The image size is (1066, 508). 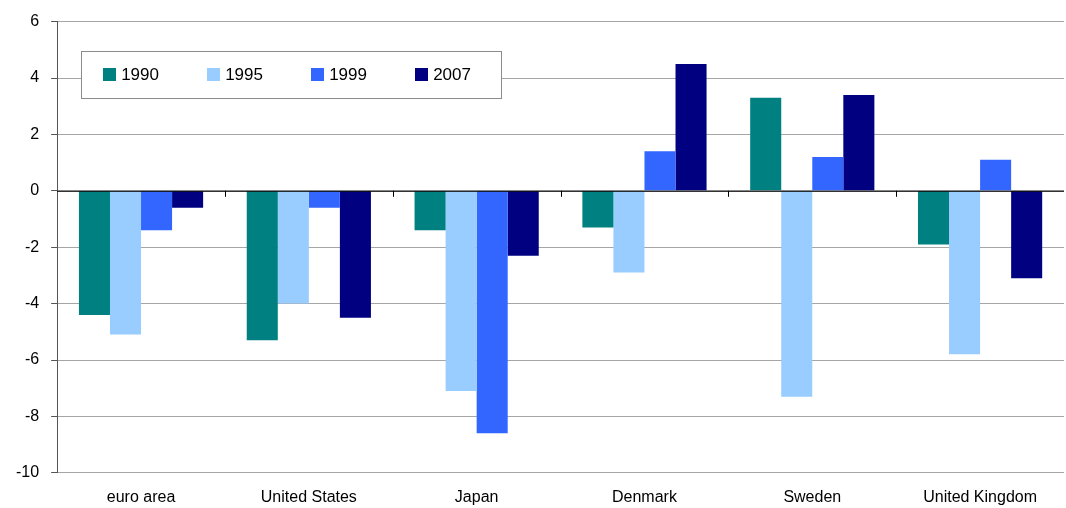 What do you see at coordinates (35, 21) in the screenshot?
I see `y-tick-label: 6` at bounding box center [35, 21].